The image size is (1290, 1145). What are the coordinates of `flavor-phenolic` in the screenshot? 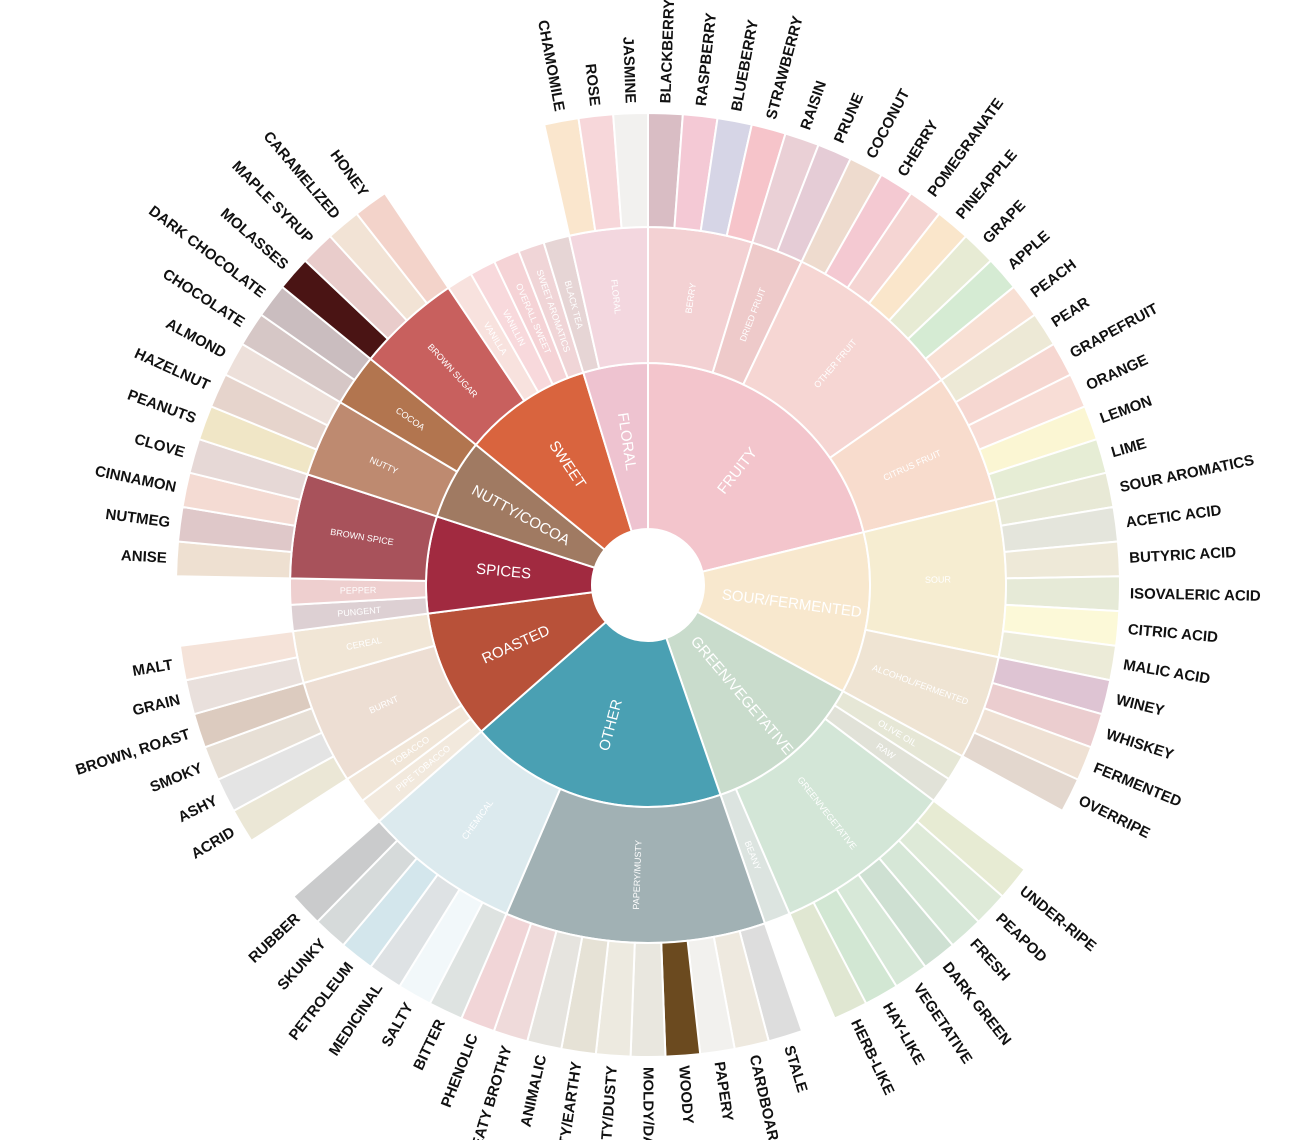 It's located at (496, 972).